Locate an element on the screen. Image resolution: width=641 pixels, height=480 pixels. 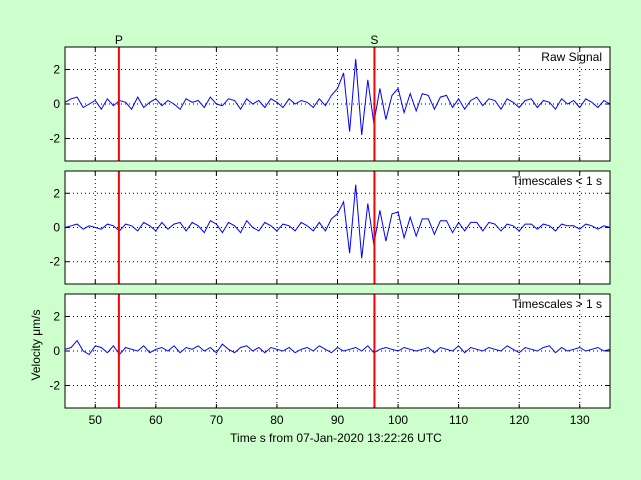
panel-title: Raw Signal is located at coordinates (571, 57).